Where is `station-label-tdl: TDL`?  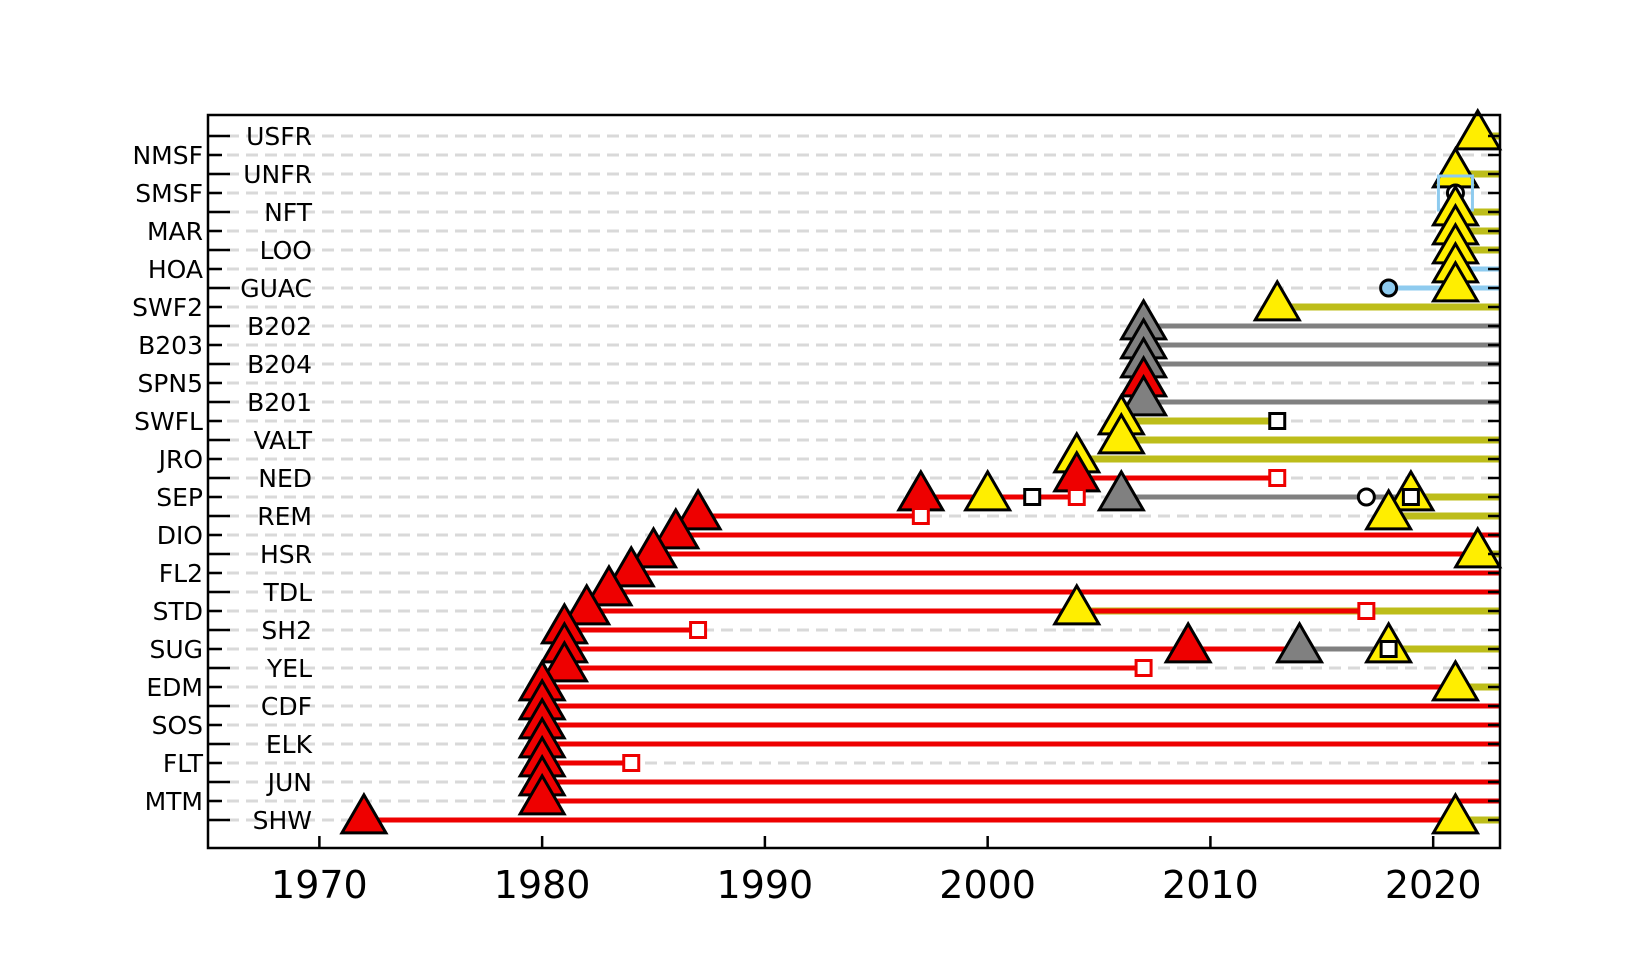
station-label-tdl: TDL is located at coordinates (288, 592).